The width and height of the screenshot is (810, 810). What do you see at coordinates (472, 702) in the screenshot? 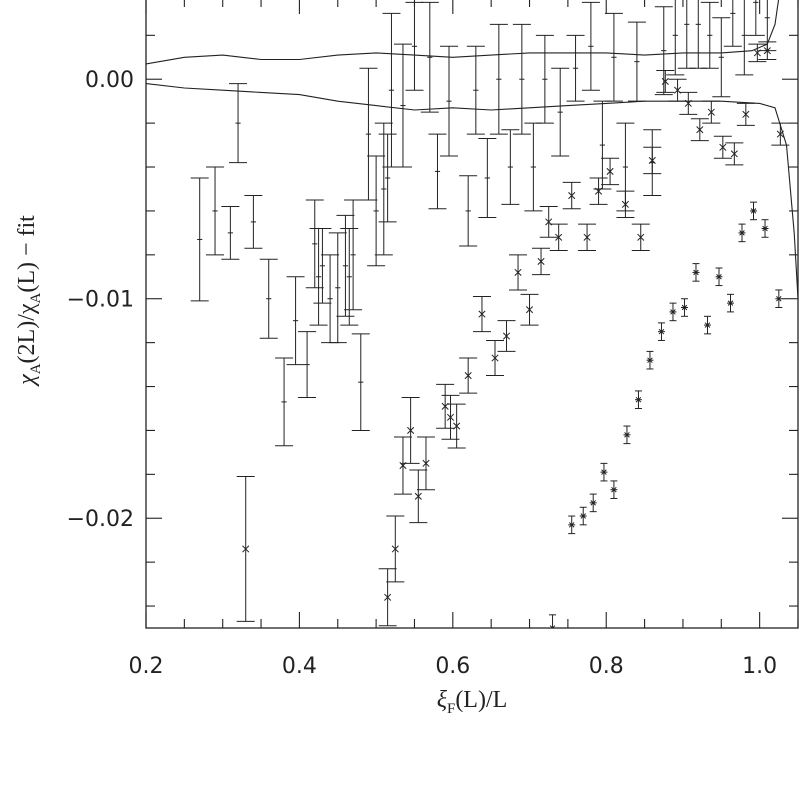
I see `x-axis-title: ξF(L)/L` at bounding box center [472, 702].